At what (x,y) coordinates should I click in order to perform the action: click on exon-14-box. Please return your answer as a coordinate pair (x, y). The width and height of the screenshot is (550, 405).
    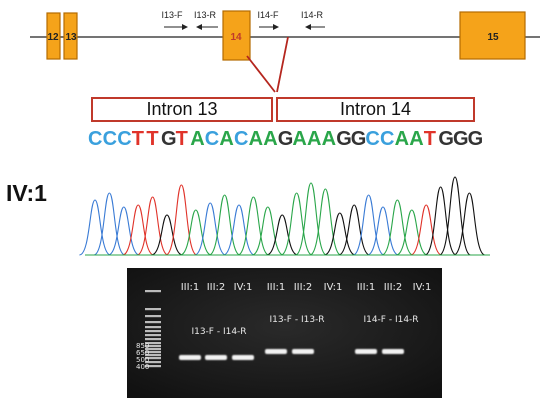
    Looking at the image, I should click on (236, 35).